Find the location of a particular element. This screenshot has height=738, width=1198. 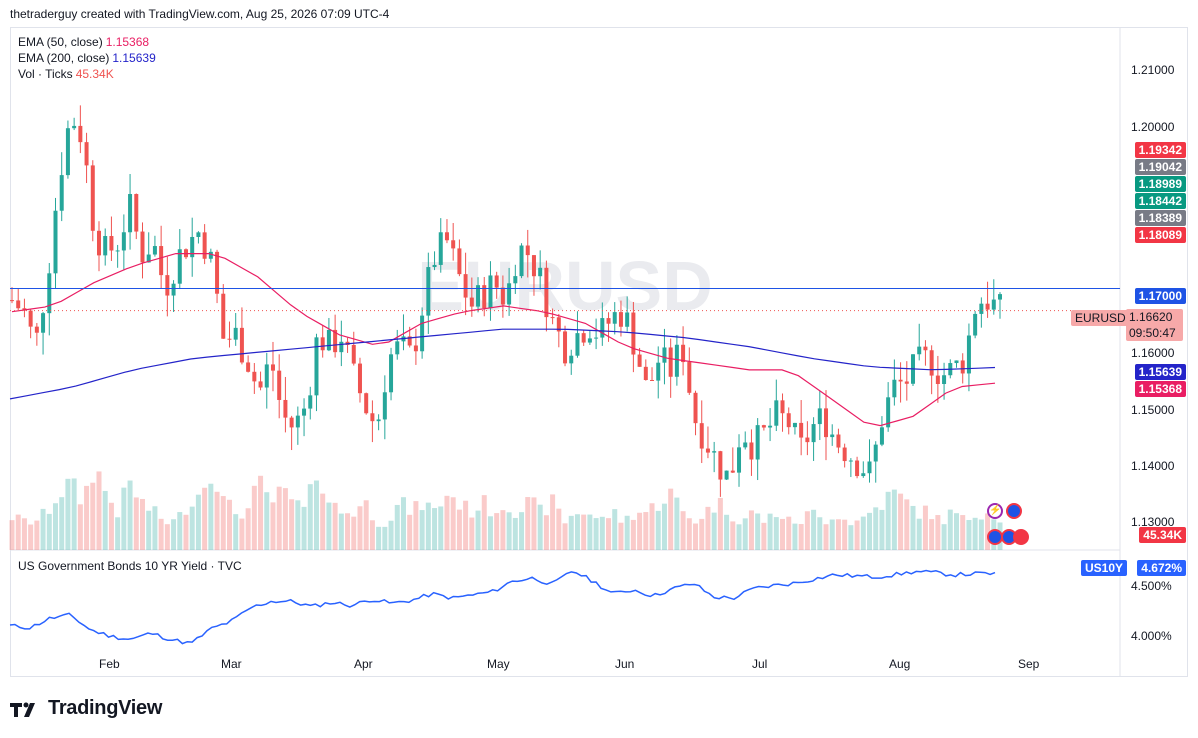

legend-volume: Vol · Ticks 45.34K is located at coordinates (66, 74).